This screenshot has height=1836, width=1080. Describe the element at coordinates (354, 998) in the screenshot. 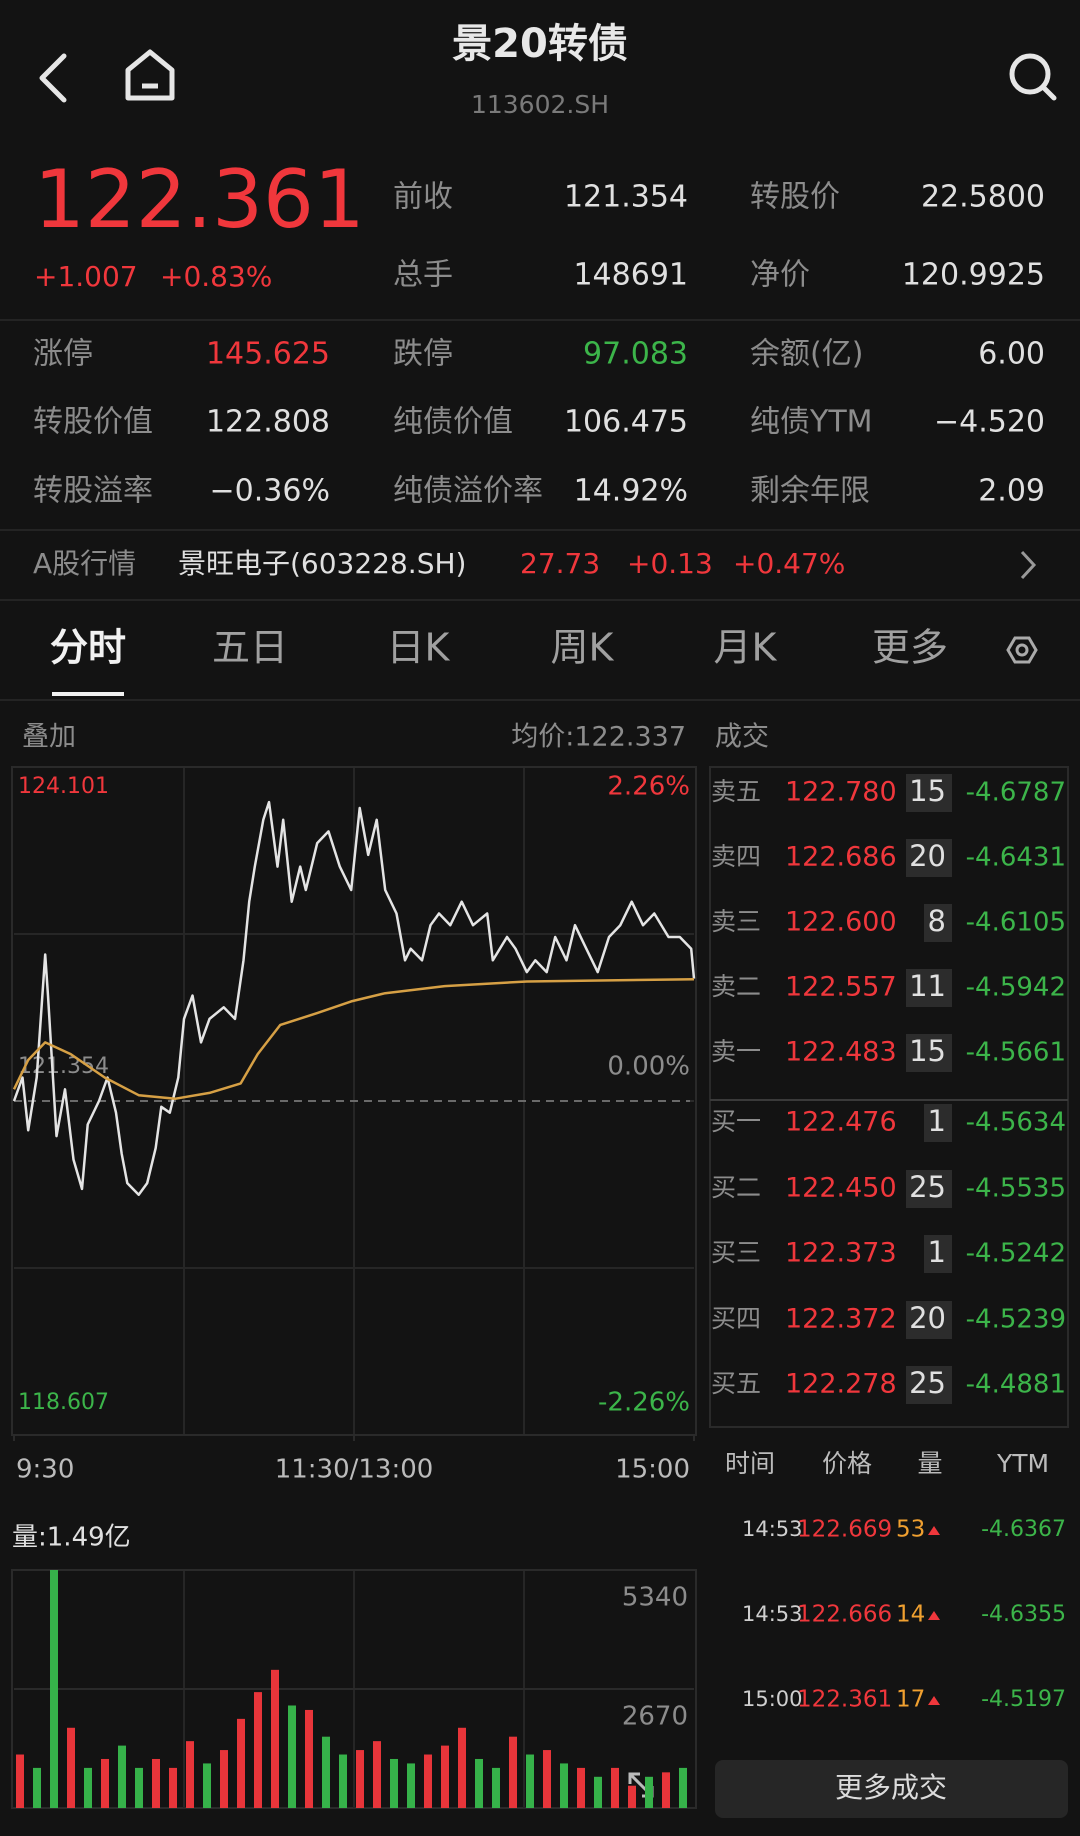

I see `price-line` at that location.